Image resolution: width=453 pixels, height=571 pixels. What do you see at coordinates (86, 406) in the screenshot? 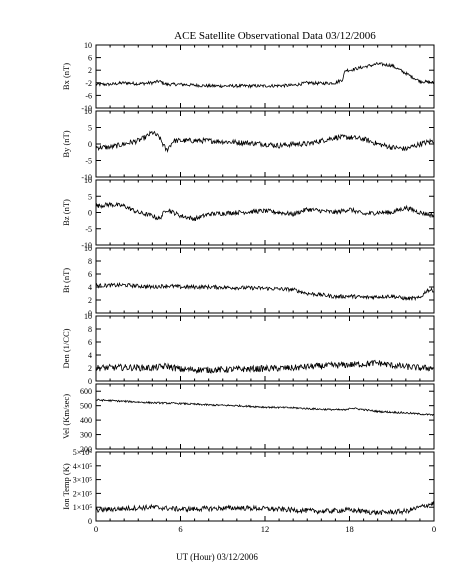
I see `y-tick-label: 500` at bounding box center [86, 406].